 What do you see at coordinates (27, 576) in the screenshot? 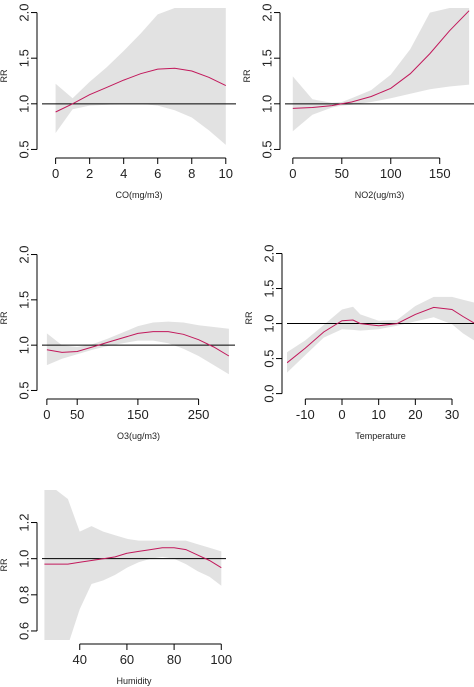
I see `y-axis: 0.6 0.8 1.0 1.2` at bounding box center [27, 576].